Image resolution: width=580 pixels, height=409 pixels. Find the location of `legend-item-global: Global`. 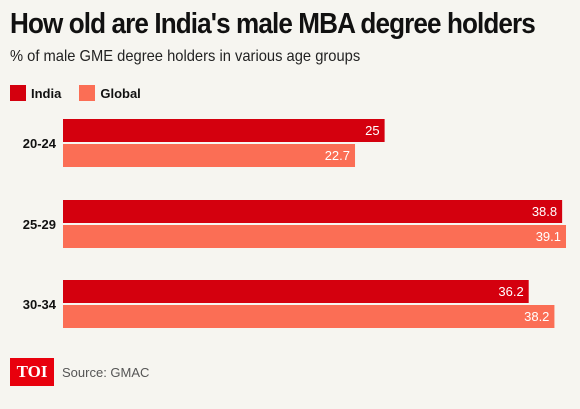

legend-item-global: Global is located at coordinates (110, 93).